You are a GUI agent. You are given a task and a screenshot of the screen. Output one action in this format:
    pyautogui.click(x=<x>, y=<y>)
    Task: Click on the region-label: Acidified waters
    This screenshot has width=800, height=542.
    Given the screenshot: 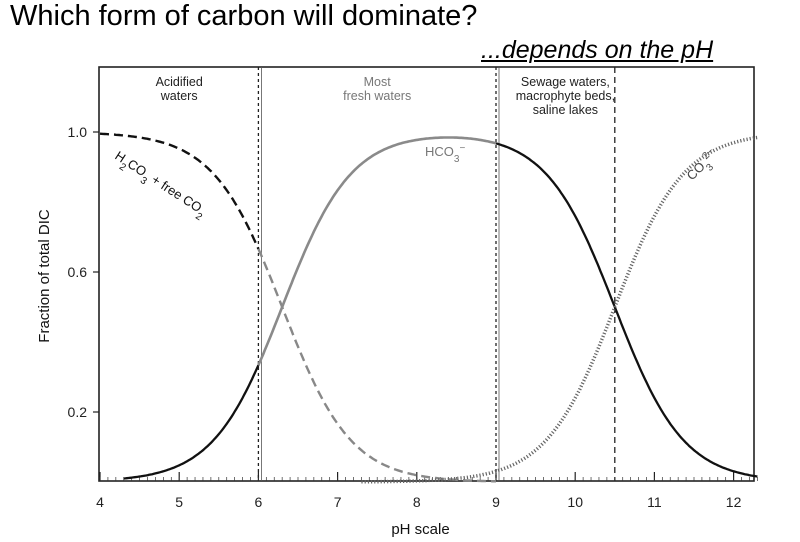 What is the action you would take?
    pyautogui.click(x=179, y=89)
    